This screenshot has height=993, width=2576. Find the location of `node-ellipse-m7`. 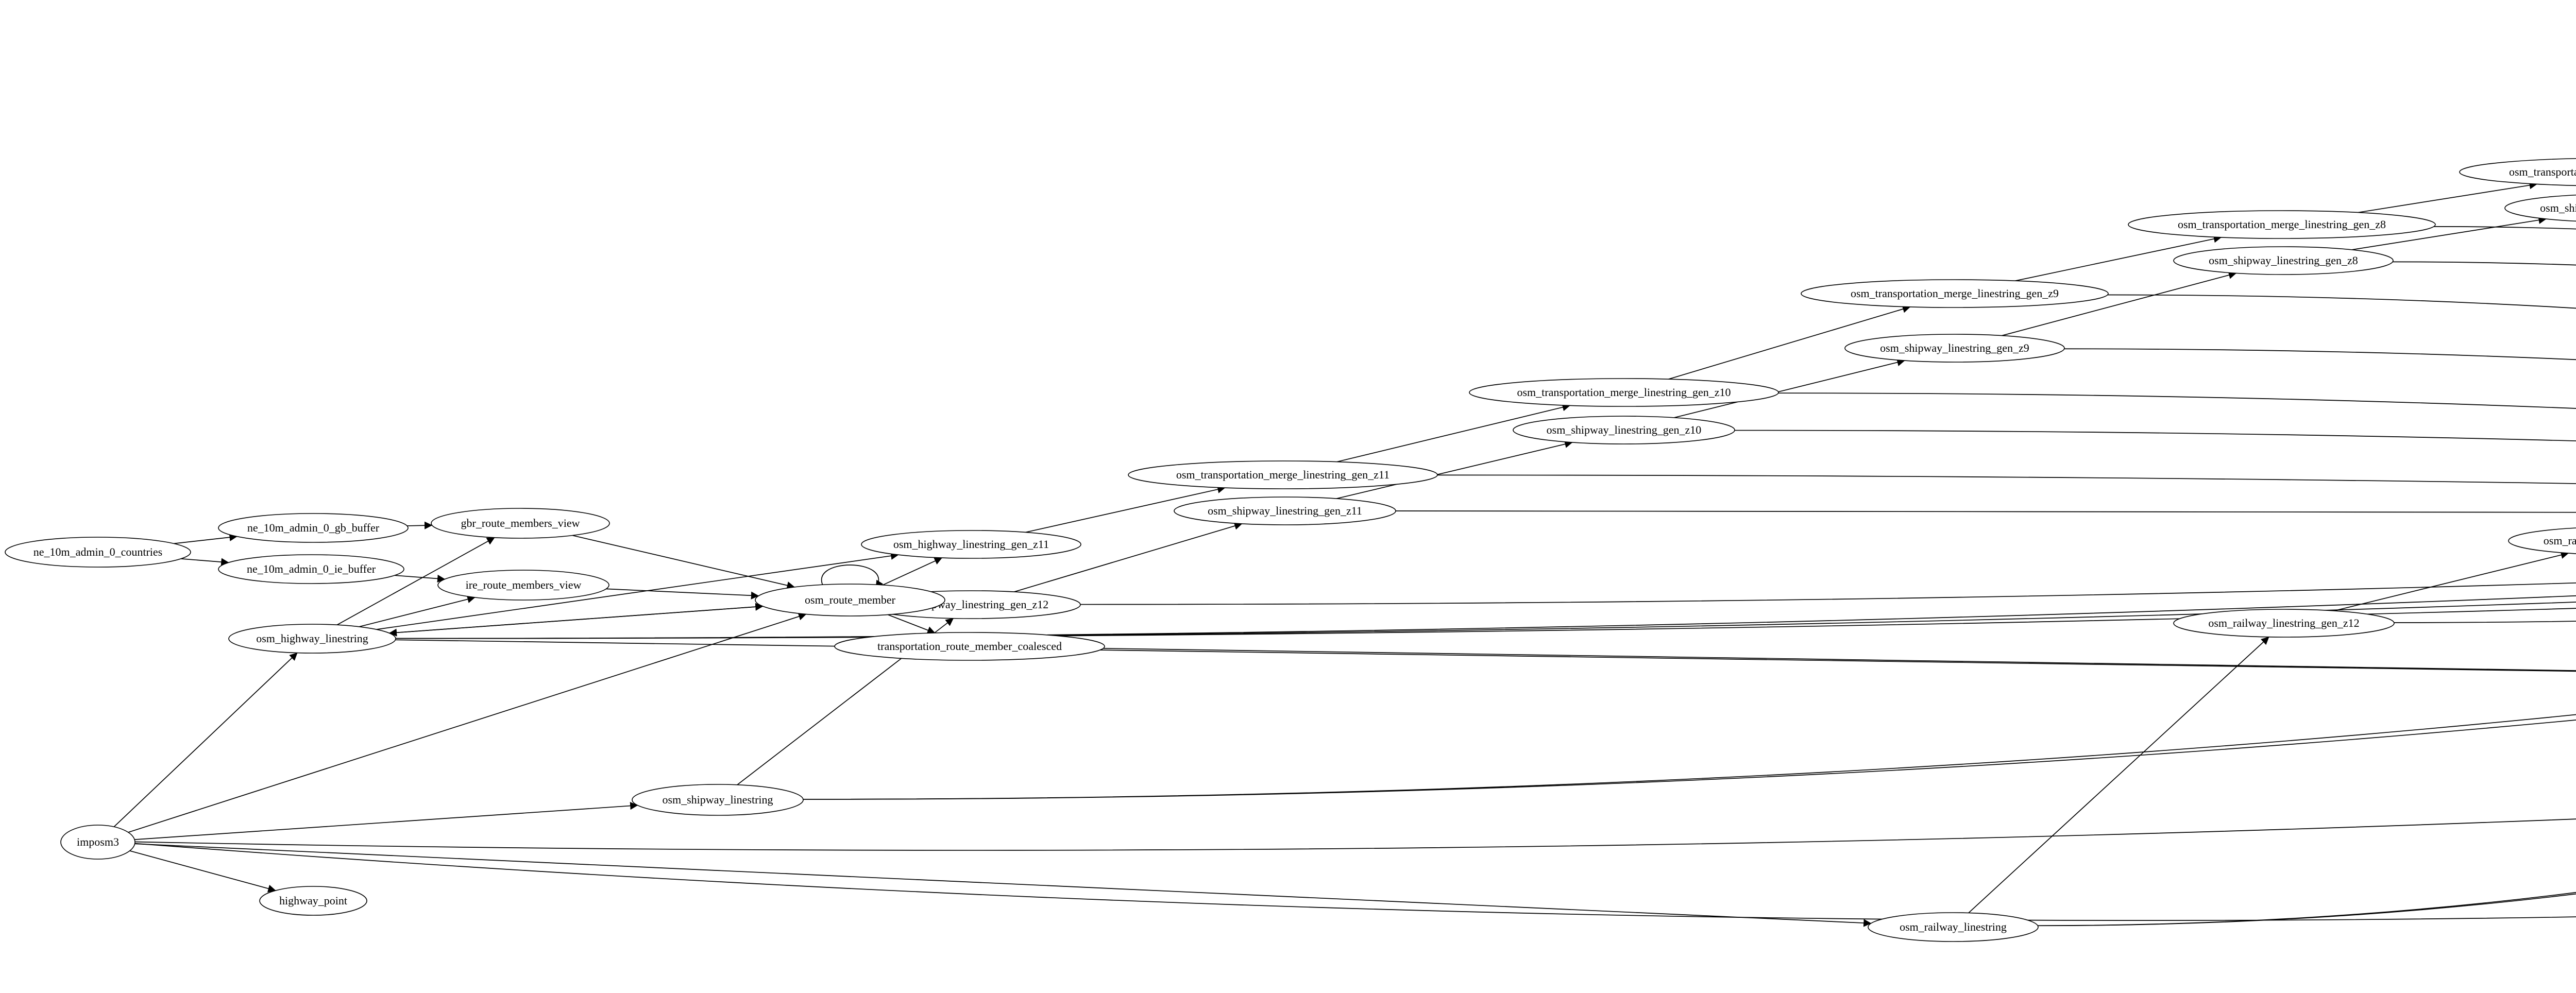

node-ellipse-m7 is located at coordinates (2517, 172).